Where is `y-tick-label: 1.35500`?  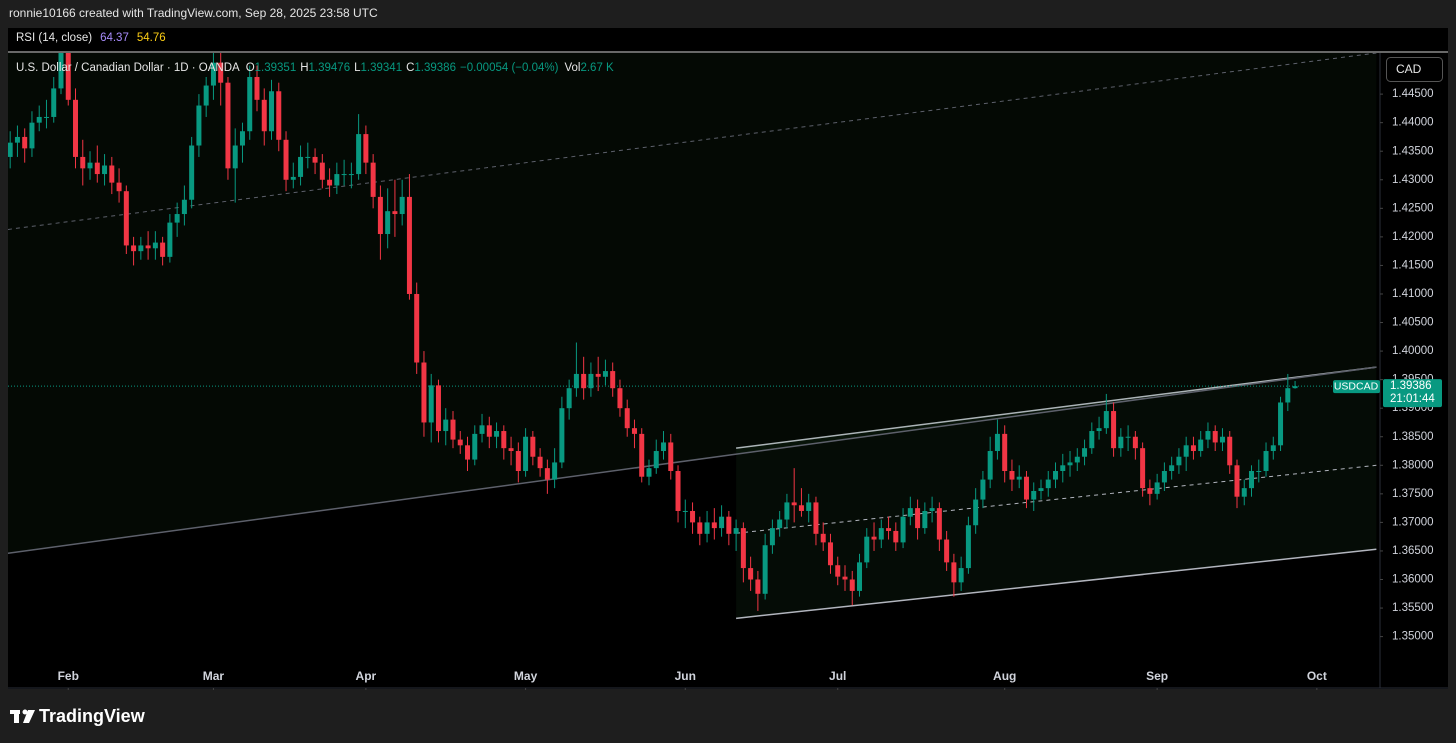
y-tick-label: 1.35500 is located at coordinates (1413, 608).